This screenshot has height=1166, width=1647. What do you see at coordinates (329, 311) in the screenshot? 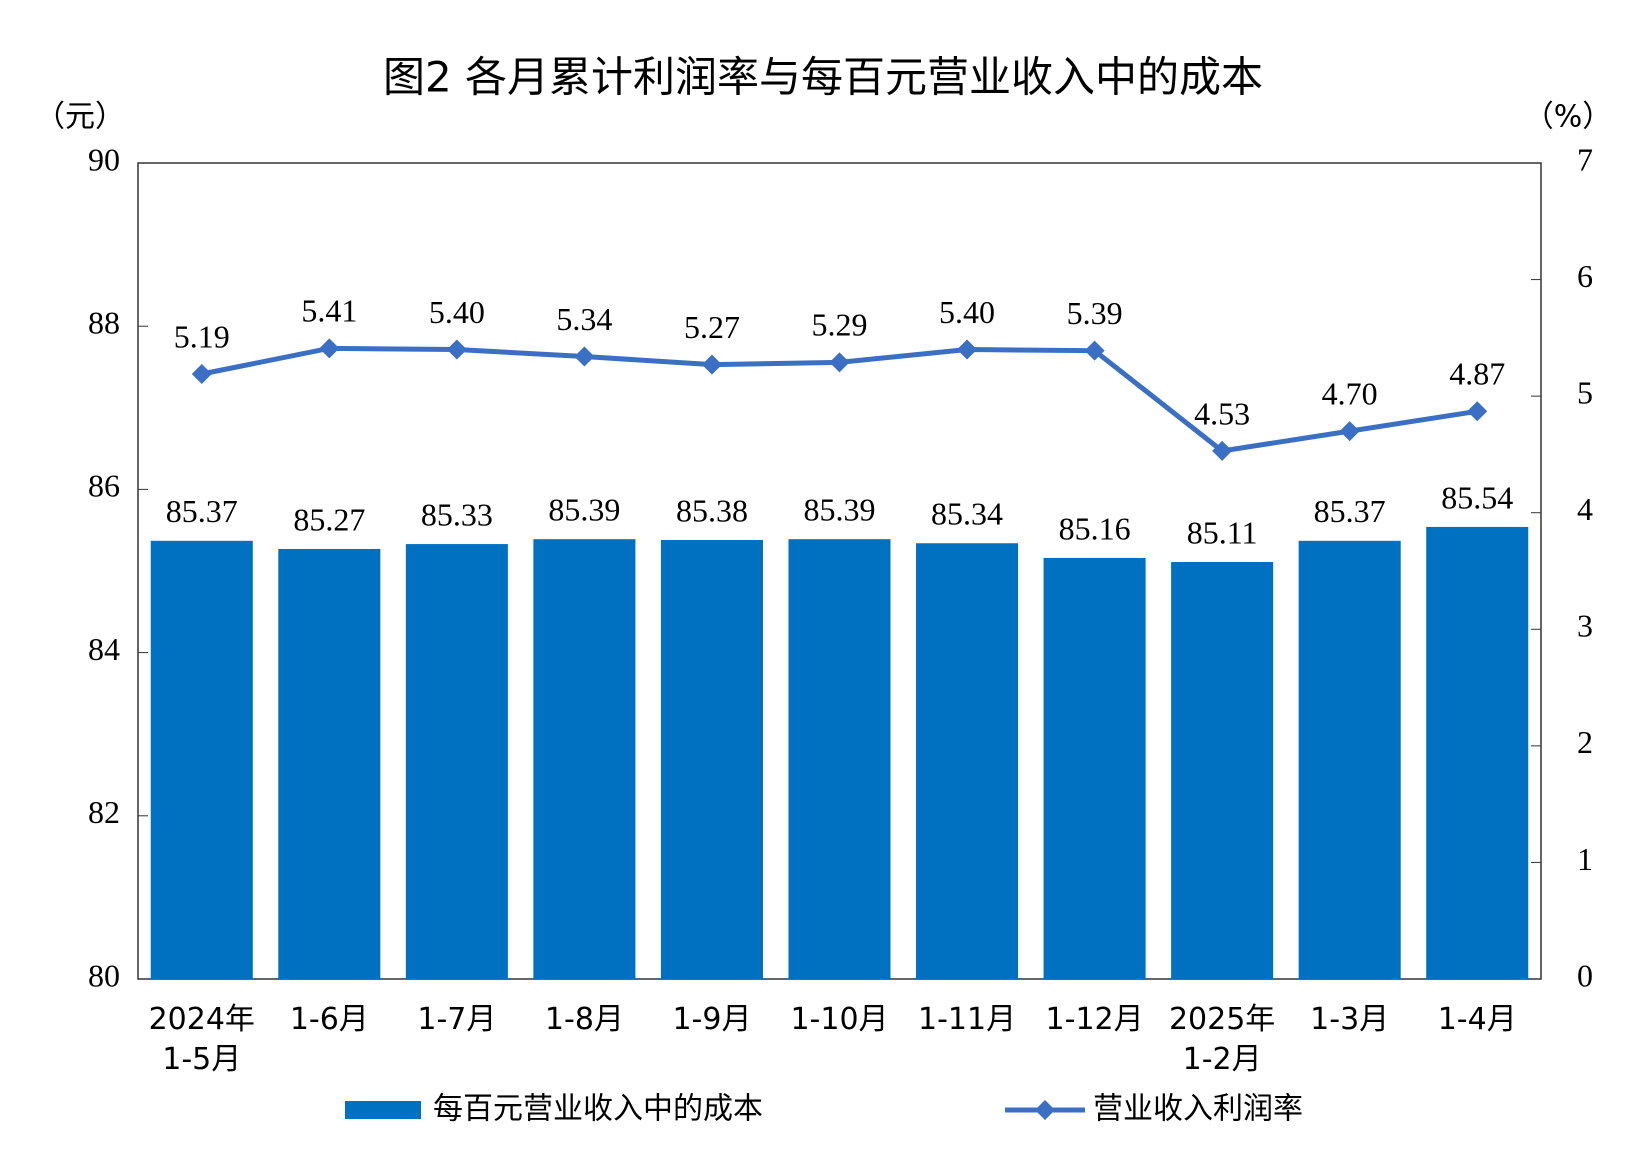
I see `line-value-label: 5.41` at bounding box center [329, 311].